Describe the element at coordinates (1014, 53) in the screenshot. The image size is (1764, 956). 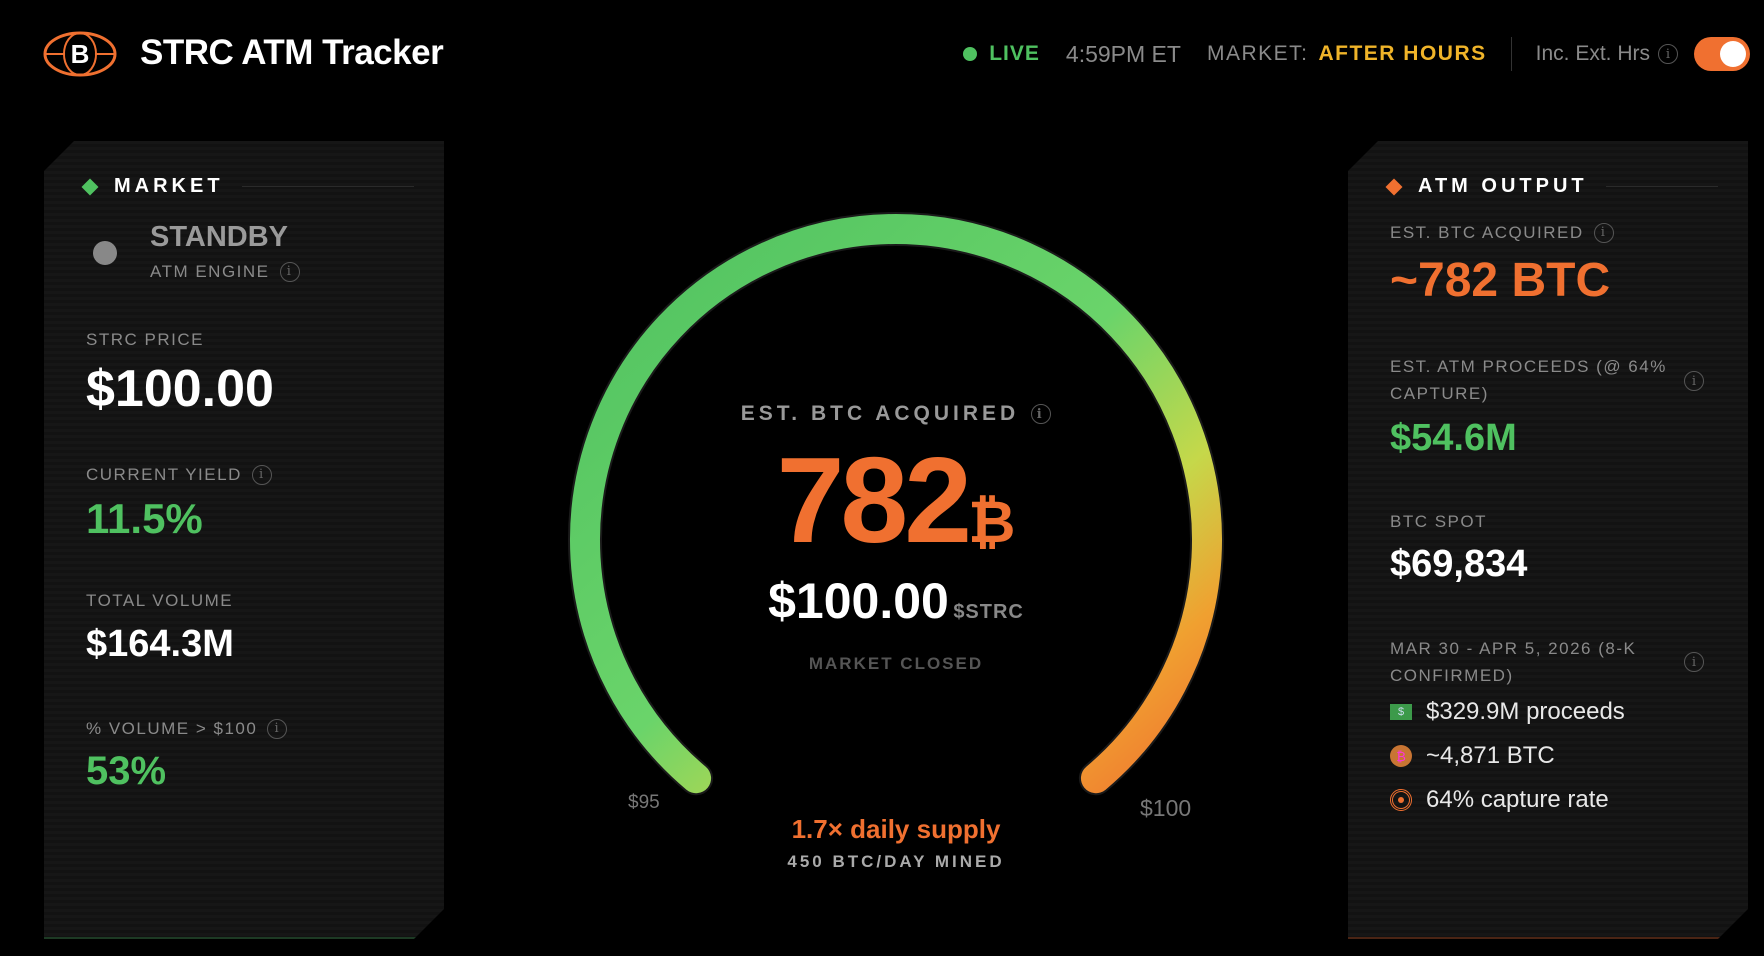
I see `live-indicator: LIVE` at that location.